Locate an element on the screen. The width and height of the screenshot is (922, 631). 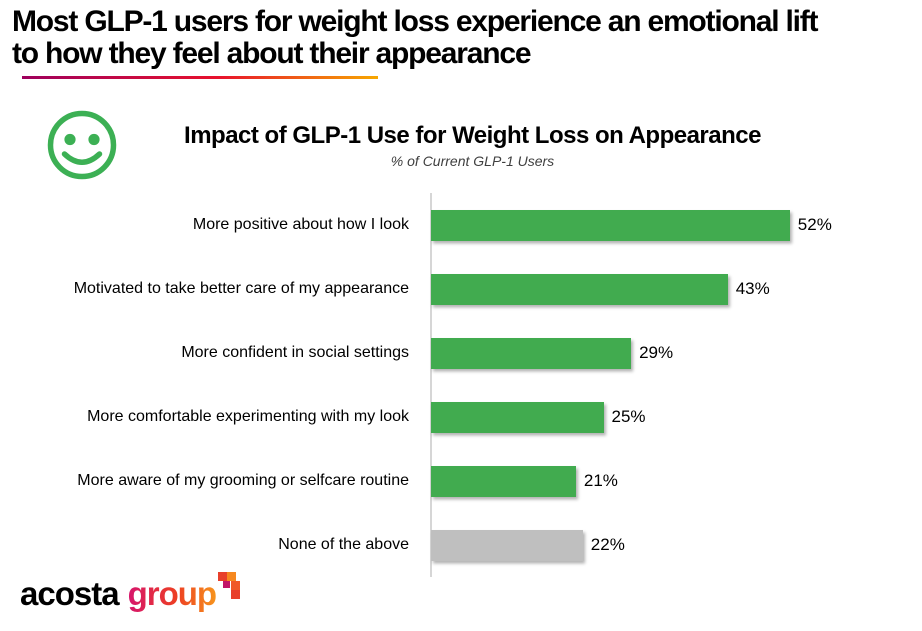
chart-row: None of the above 22% is located at coordinates (461, 545).